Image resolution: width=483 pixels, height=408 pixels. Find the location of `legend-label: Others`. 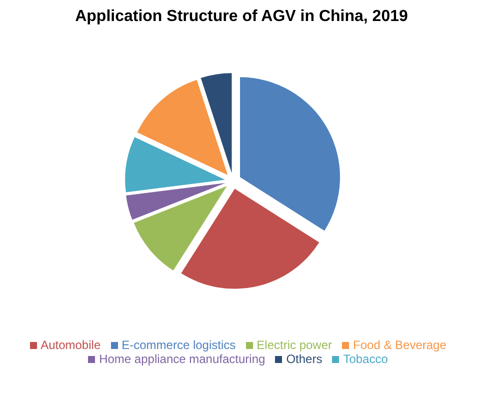

legend-label: Others is located at coordinates (304, 359).